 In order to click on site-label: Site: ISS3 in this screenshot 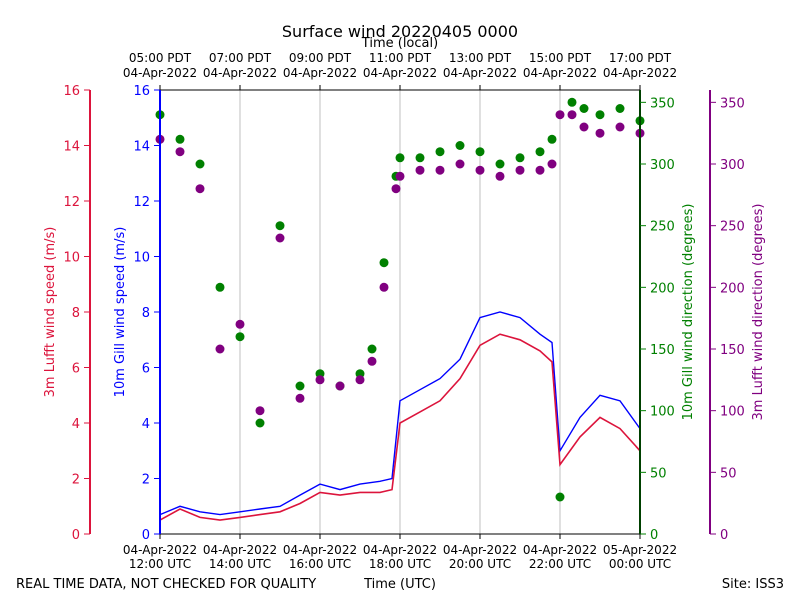, I will do `click(753, 584)`.